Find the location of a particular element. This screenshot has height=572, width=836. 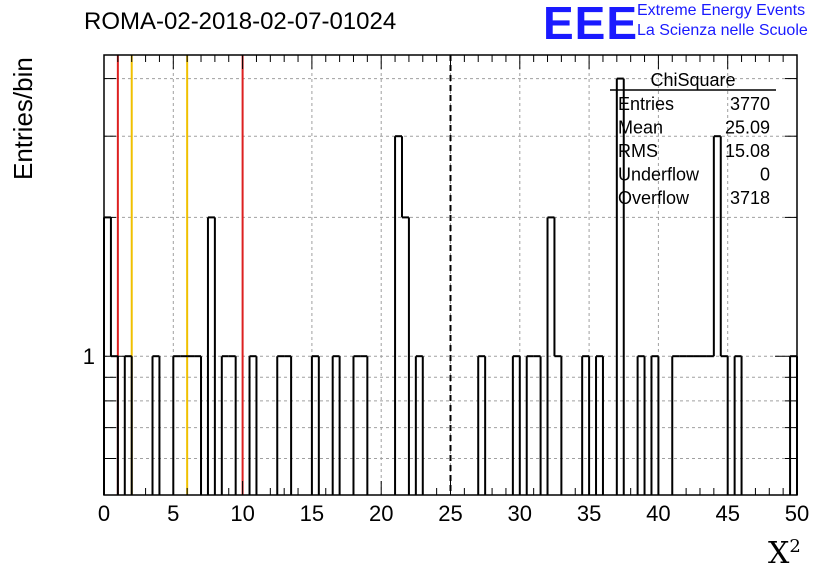

stats-value: 0 is located at coordinates (765, 175).